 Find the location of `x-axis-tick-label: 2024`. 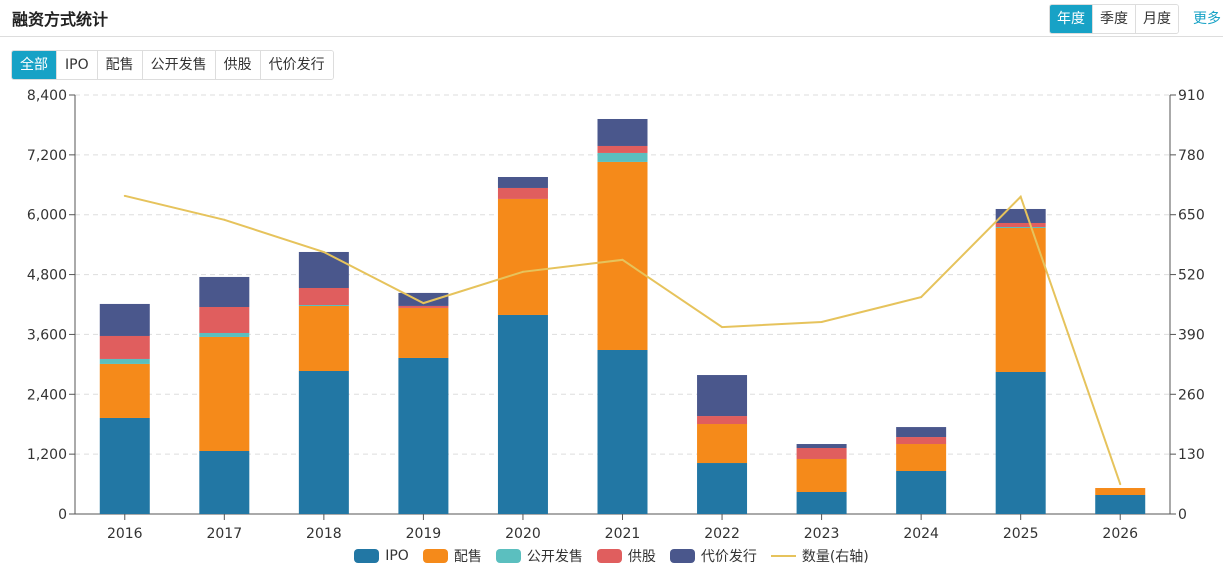

x-axis-tick-label: 2024 is located at coordinates (921, 534).